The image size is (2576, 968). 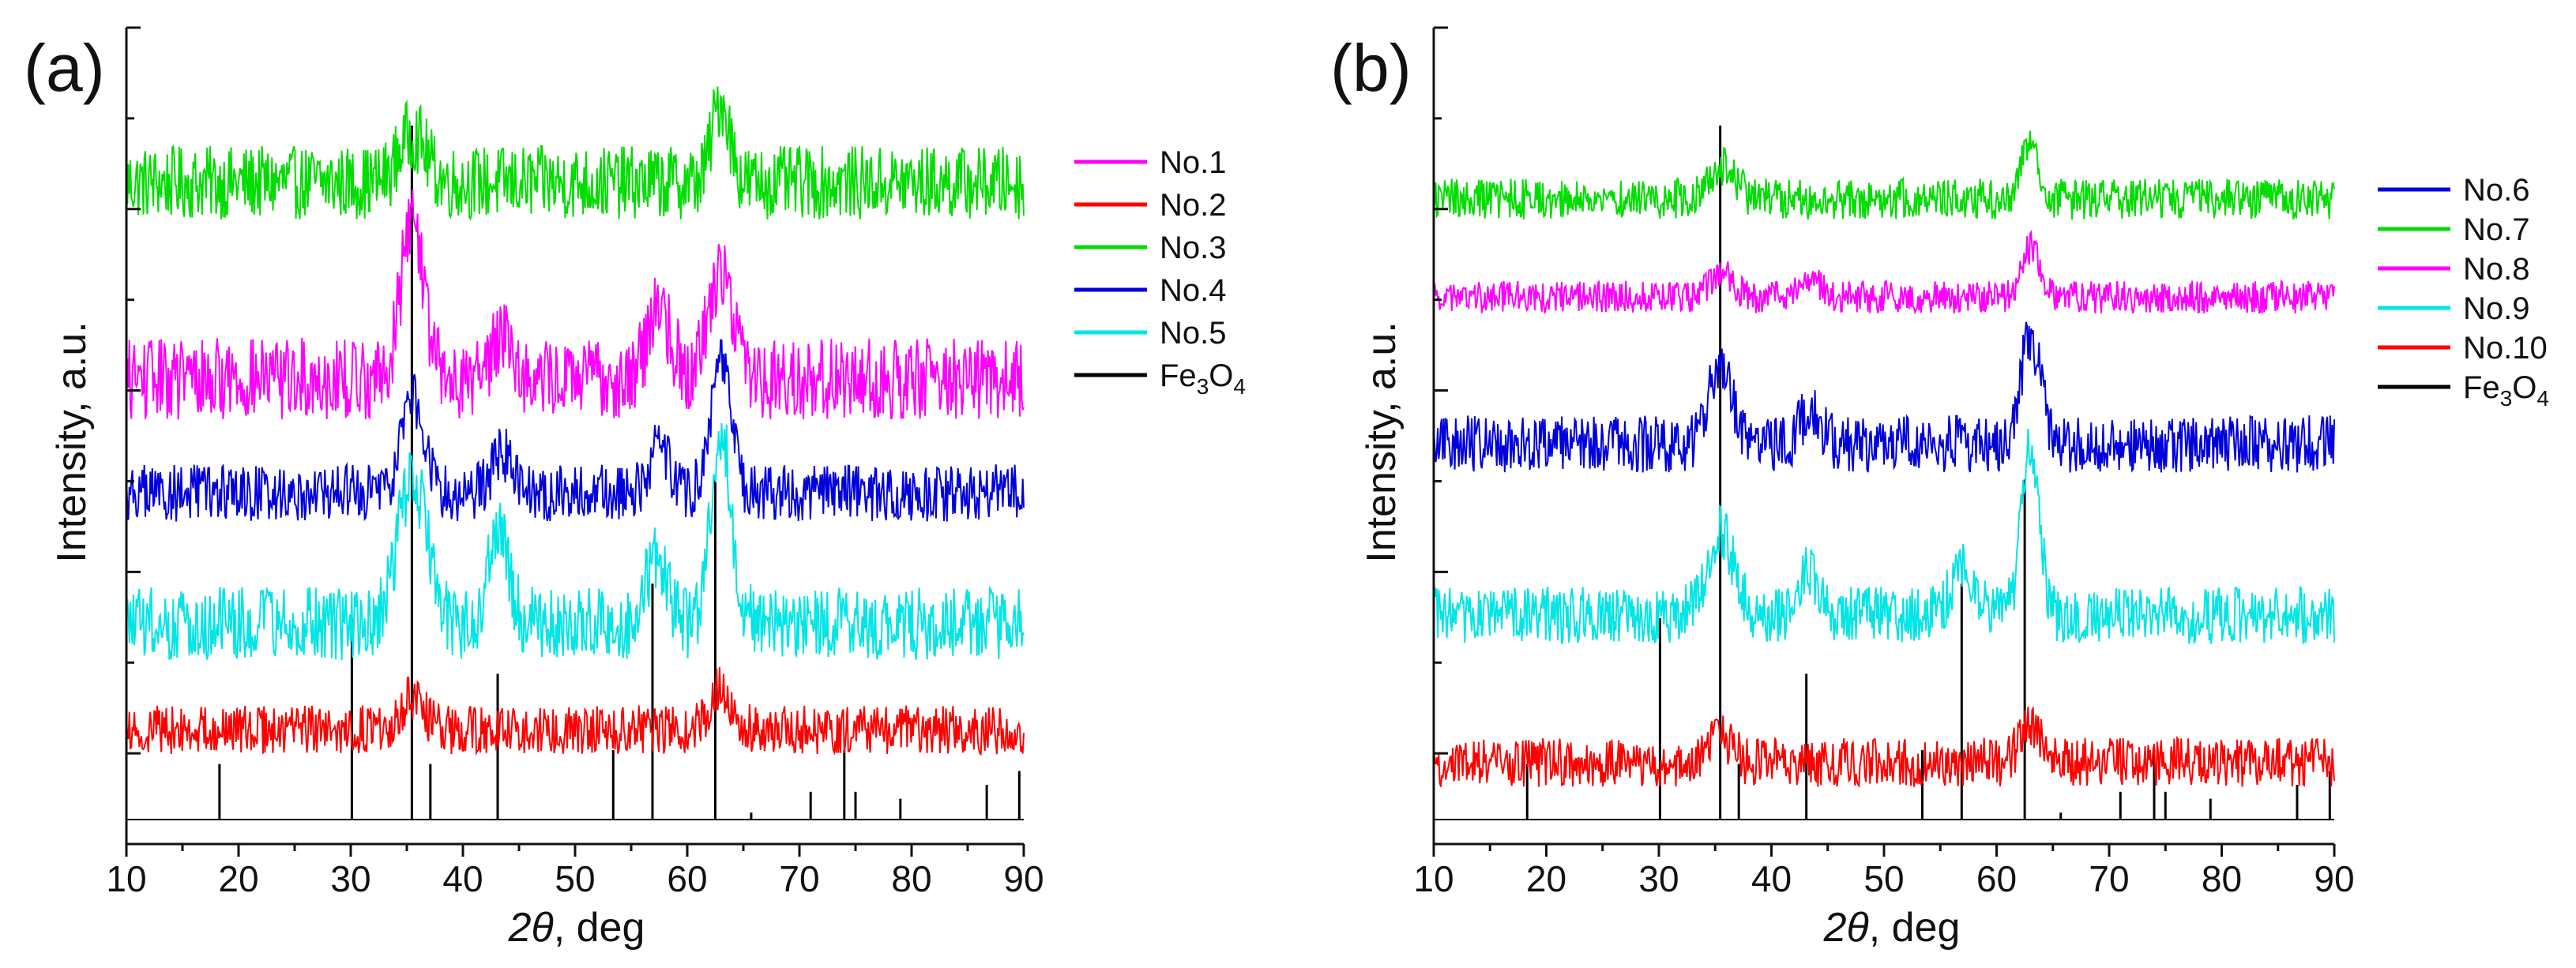 I want to click on panel-b-label: (b), so click(x=1371, y=68).